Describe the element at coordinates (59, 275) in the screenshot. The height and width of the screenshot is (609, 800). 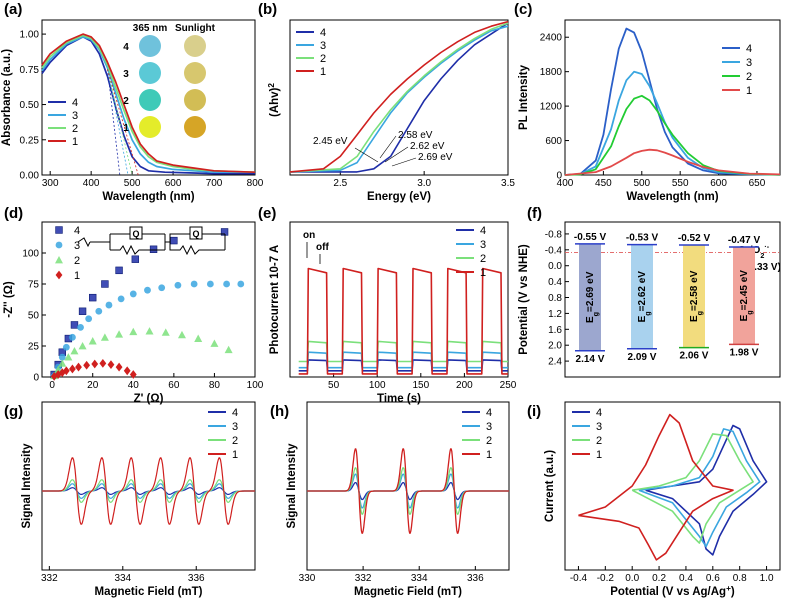
I see `legend-marker` at that location.